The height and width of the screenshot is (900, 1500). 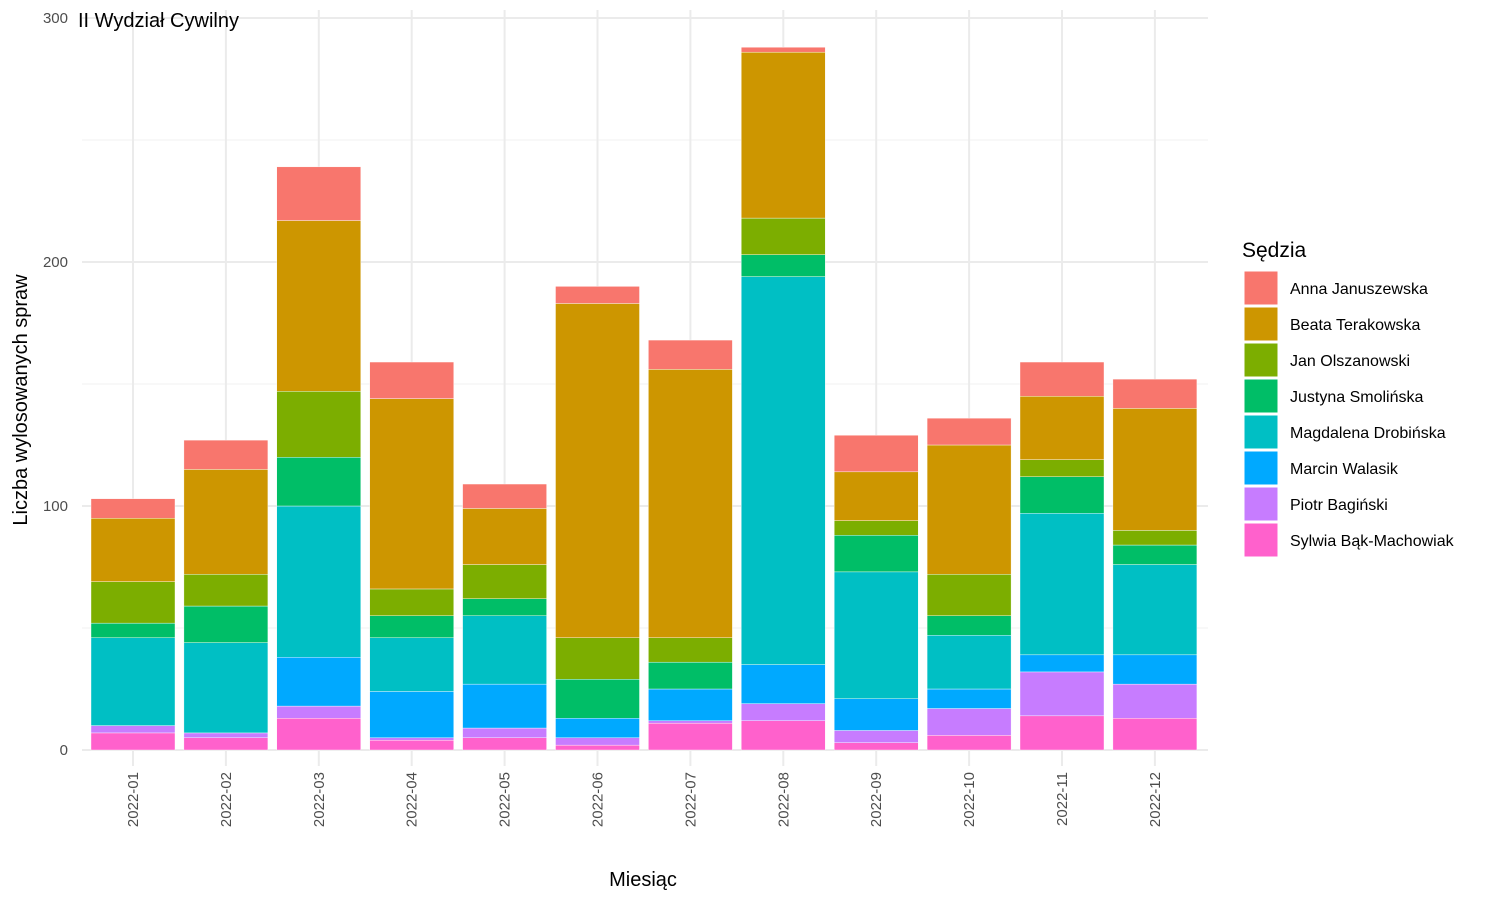 I want to click on legend-label: Sylwia Bąk-Machowiak, so click(x=1372, y=541).